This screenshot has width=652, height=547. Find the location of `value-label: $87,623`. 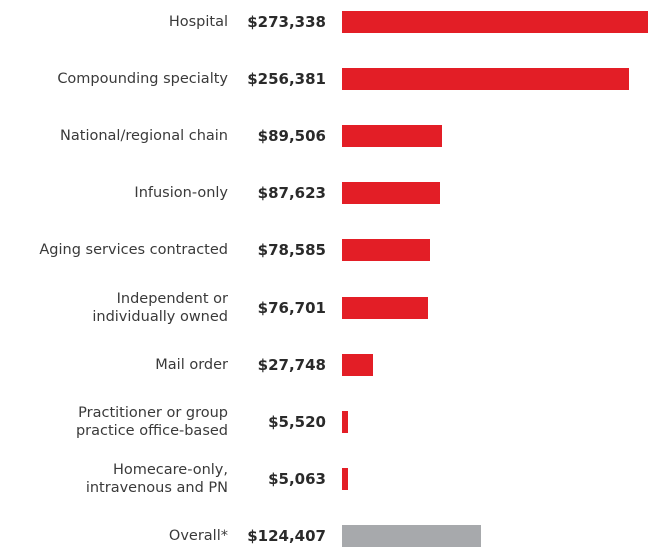

value-label: $87,623 is located at coordinates (291, 193).